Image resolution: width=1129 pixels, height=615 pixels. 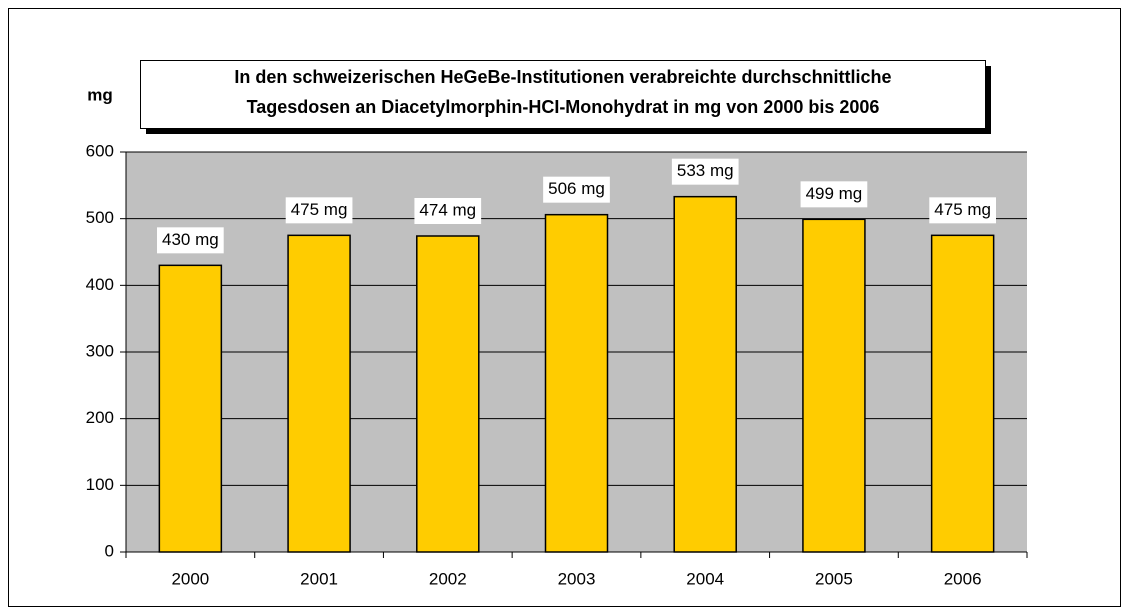 I want to click on y-tick-label: 0, so click(x=109, y=550).